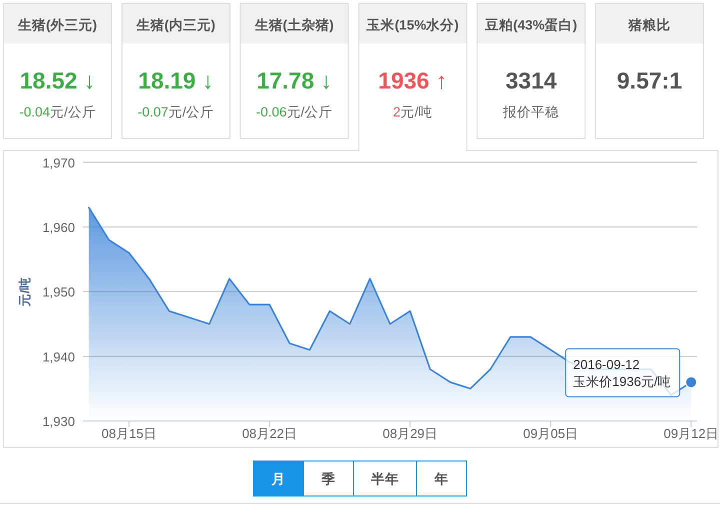 This screenshot has width=720, height=507. What do you see at coordinates (58, 81) in the screenshot?
I see `text: 18.52 ↓` at bounding box center [58, 81].